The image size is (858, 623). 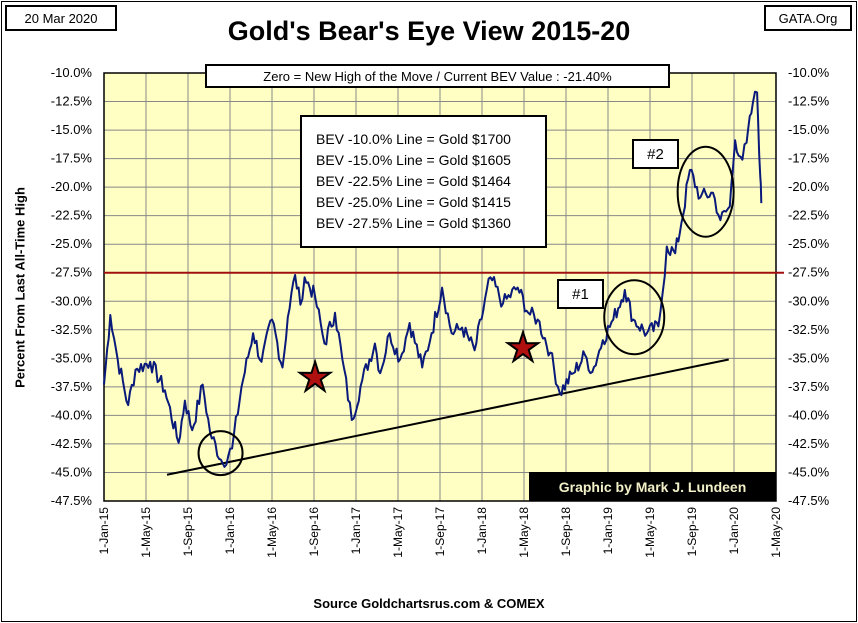 I want to click on y-tick-label-left: -22.5%, so click(x=72, y=215).